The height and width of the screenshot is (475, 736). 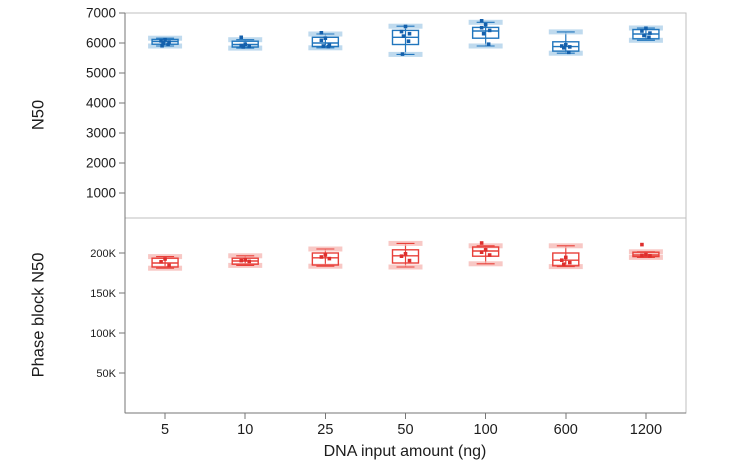 What do you see at coordinates (646, 430) in the screenshot?
I see `x-tick-label: 1200` at bounding box center [646, 430].